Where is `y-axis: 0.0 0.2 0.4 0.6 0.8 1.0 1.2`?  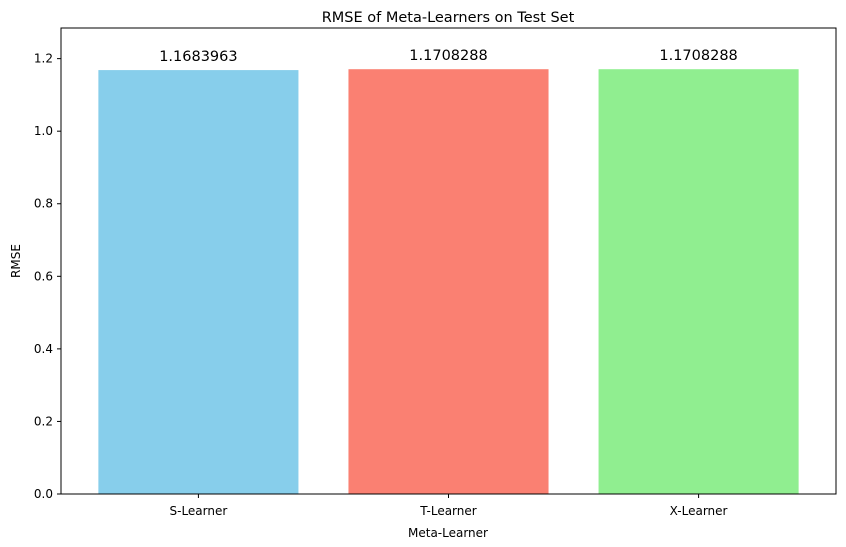 y-axis: 0.0 0.2 0.4 0.6 0.8 1.0 1.2 is located at coordinates (47, 276).